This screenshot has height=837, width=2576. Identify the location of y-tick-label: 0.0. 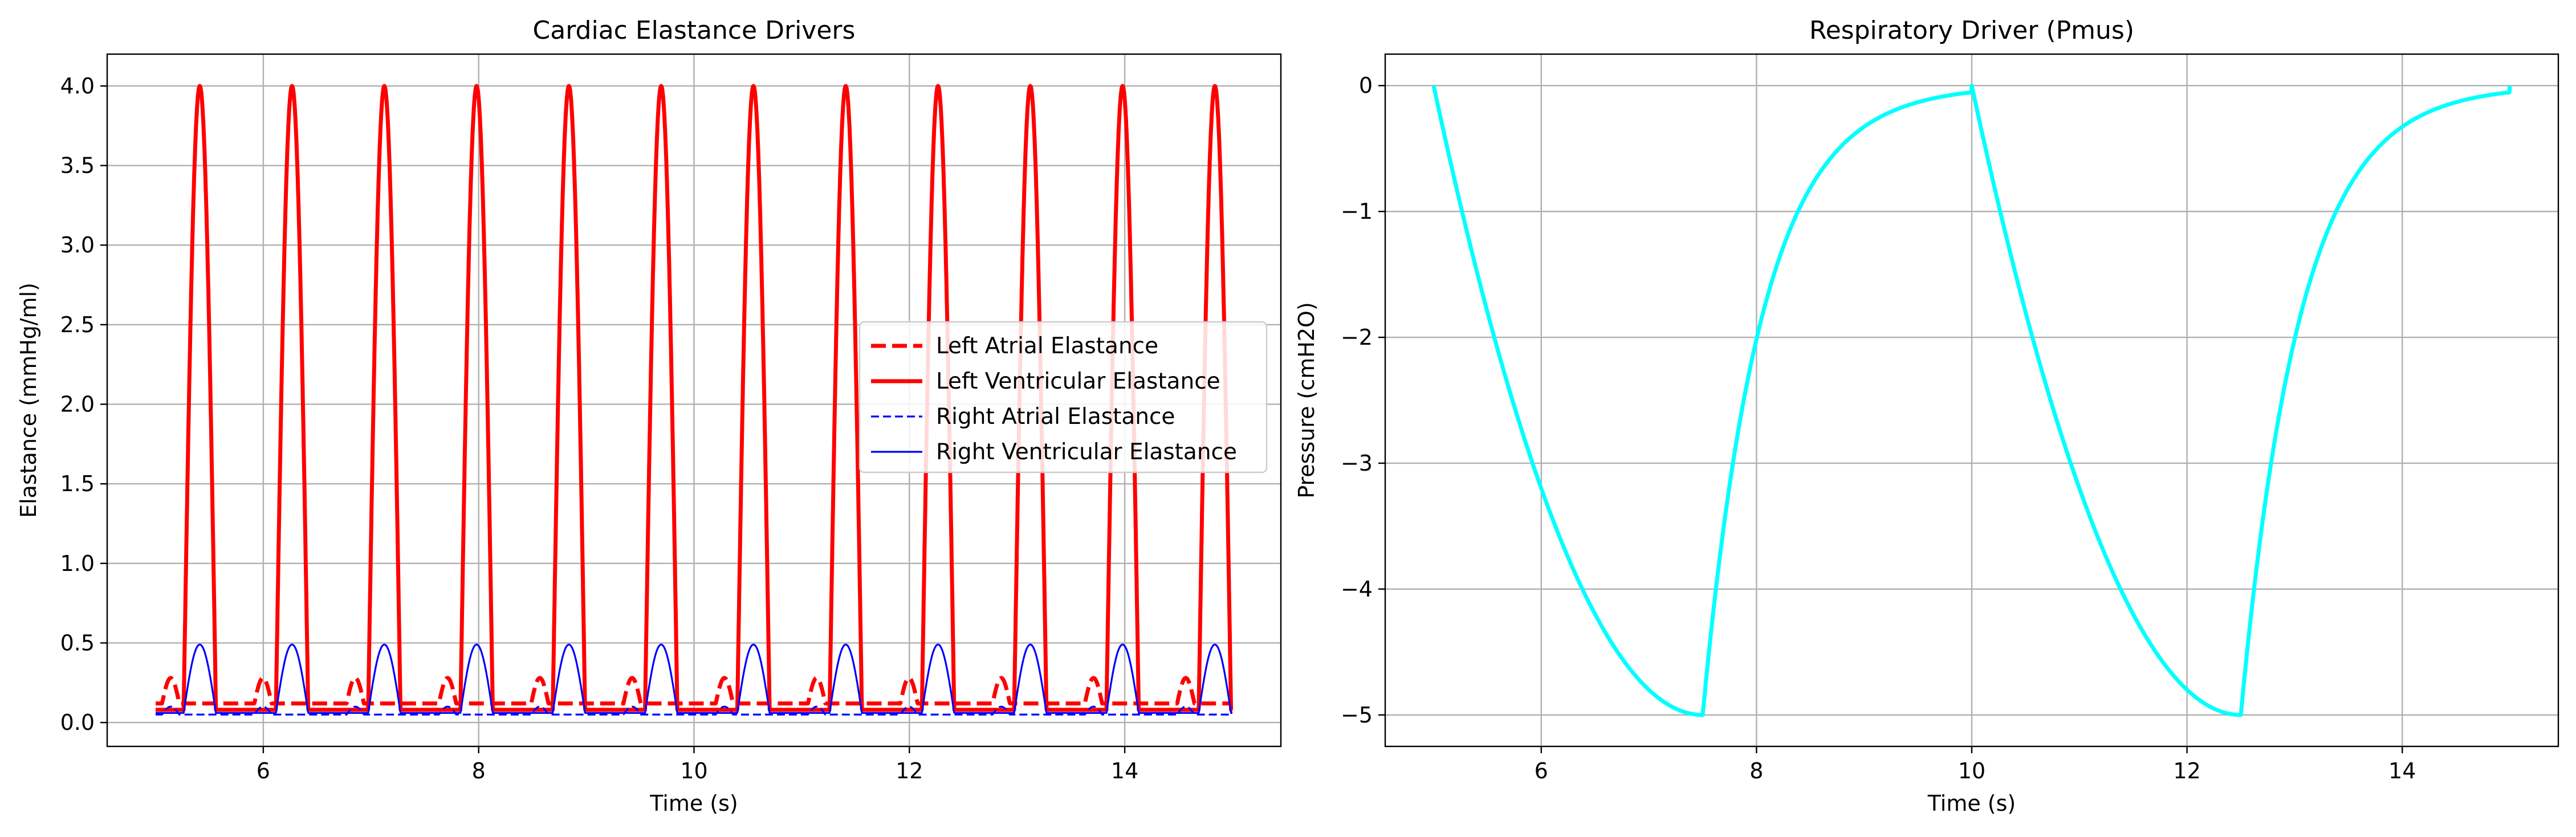
(77, 722).